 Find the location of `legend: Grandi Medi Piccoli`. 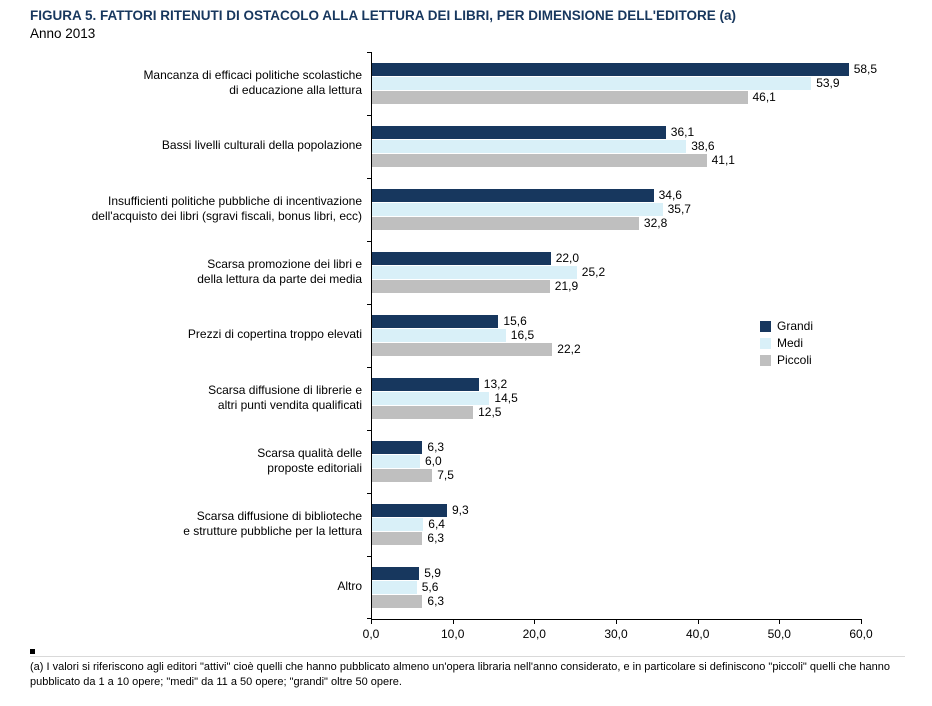

legend: Grandi Medi Piccoli is located at coordinates (786, 343).